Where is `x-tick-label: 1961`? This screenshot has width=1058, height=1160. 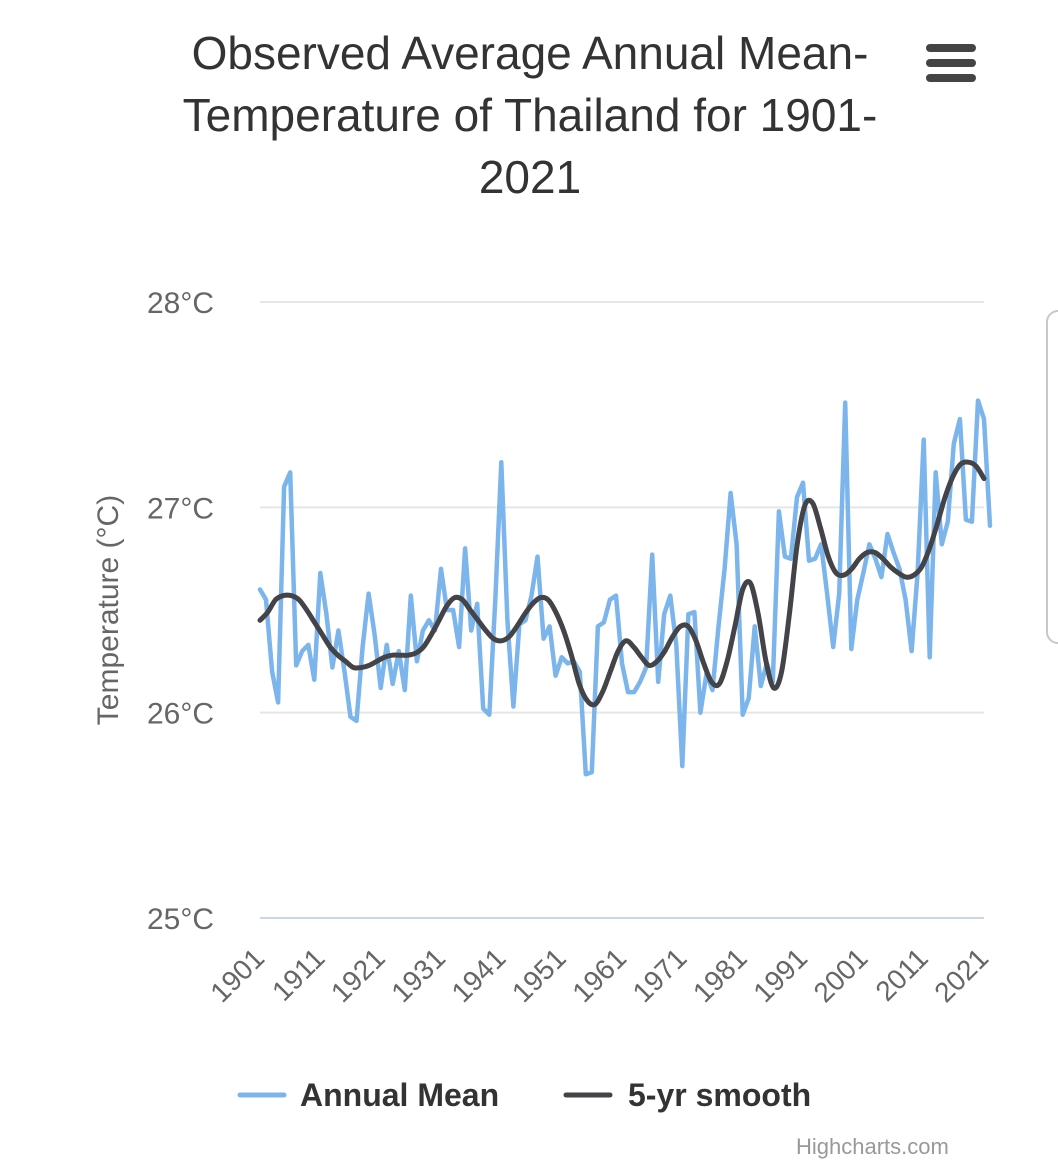 x-tick-label: 1961 is located at coordinates (599, 975).